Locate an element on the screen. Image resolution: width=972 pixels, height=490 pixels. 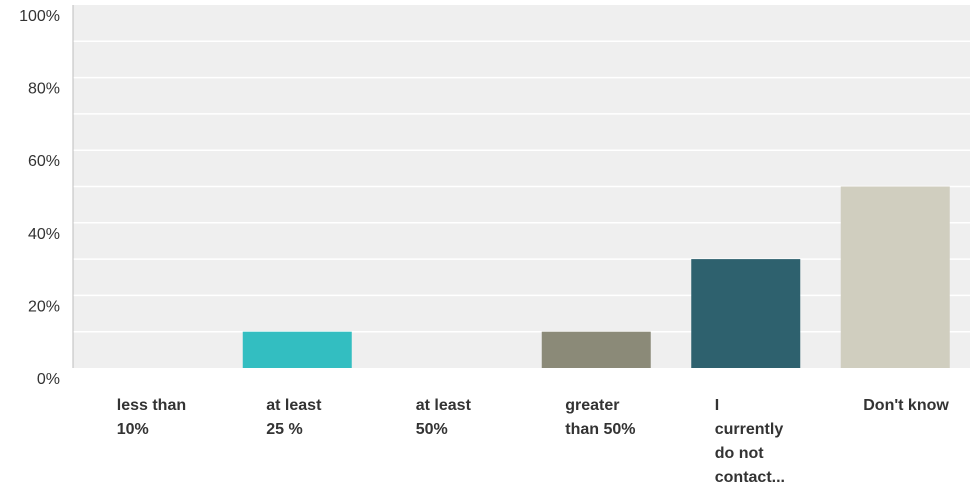
y-tick-label: 100% is located at coordinates (39, 16).